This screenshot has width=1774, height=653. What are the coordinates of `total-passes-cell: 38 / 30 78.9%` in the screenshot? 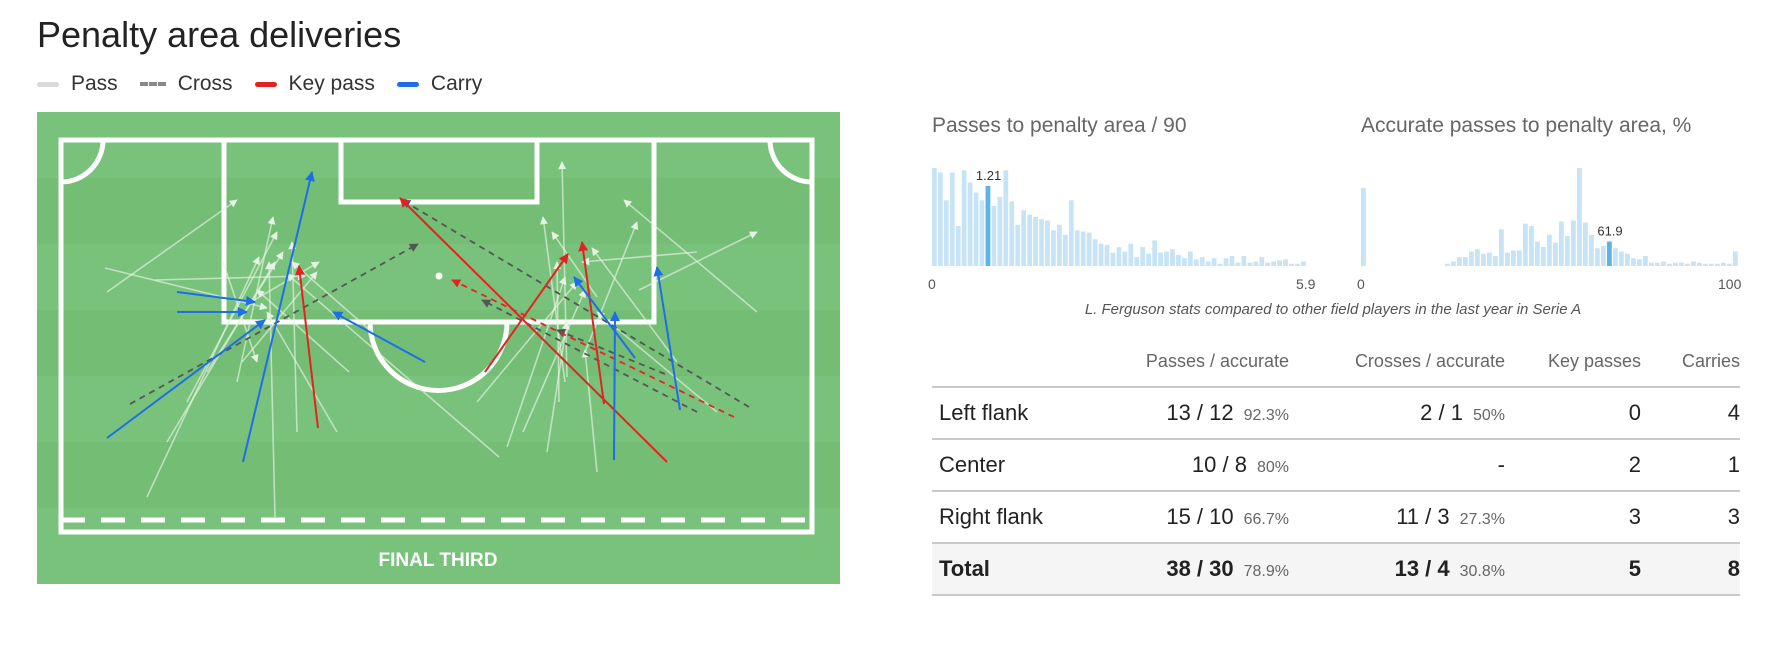 It's located at (1185, 569).